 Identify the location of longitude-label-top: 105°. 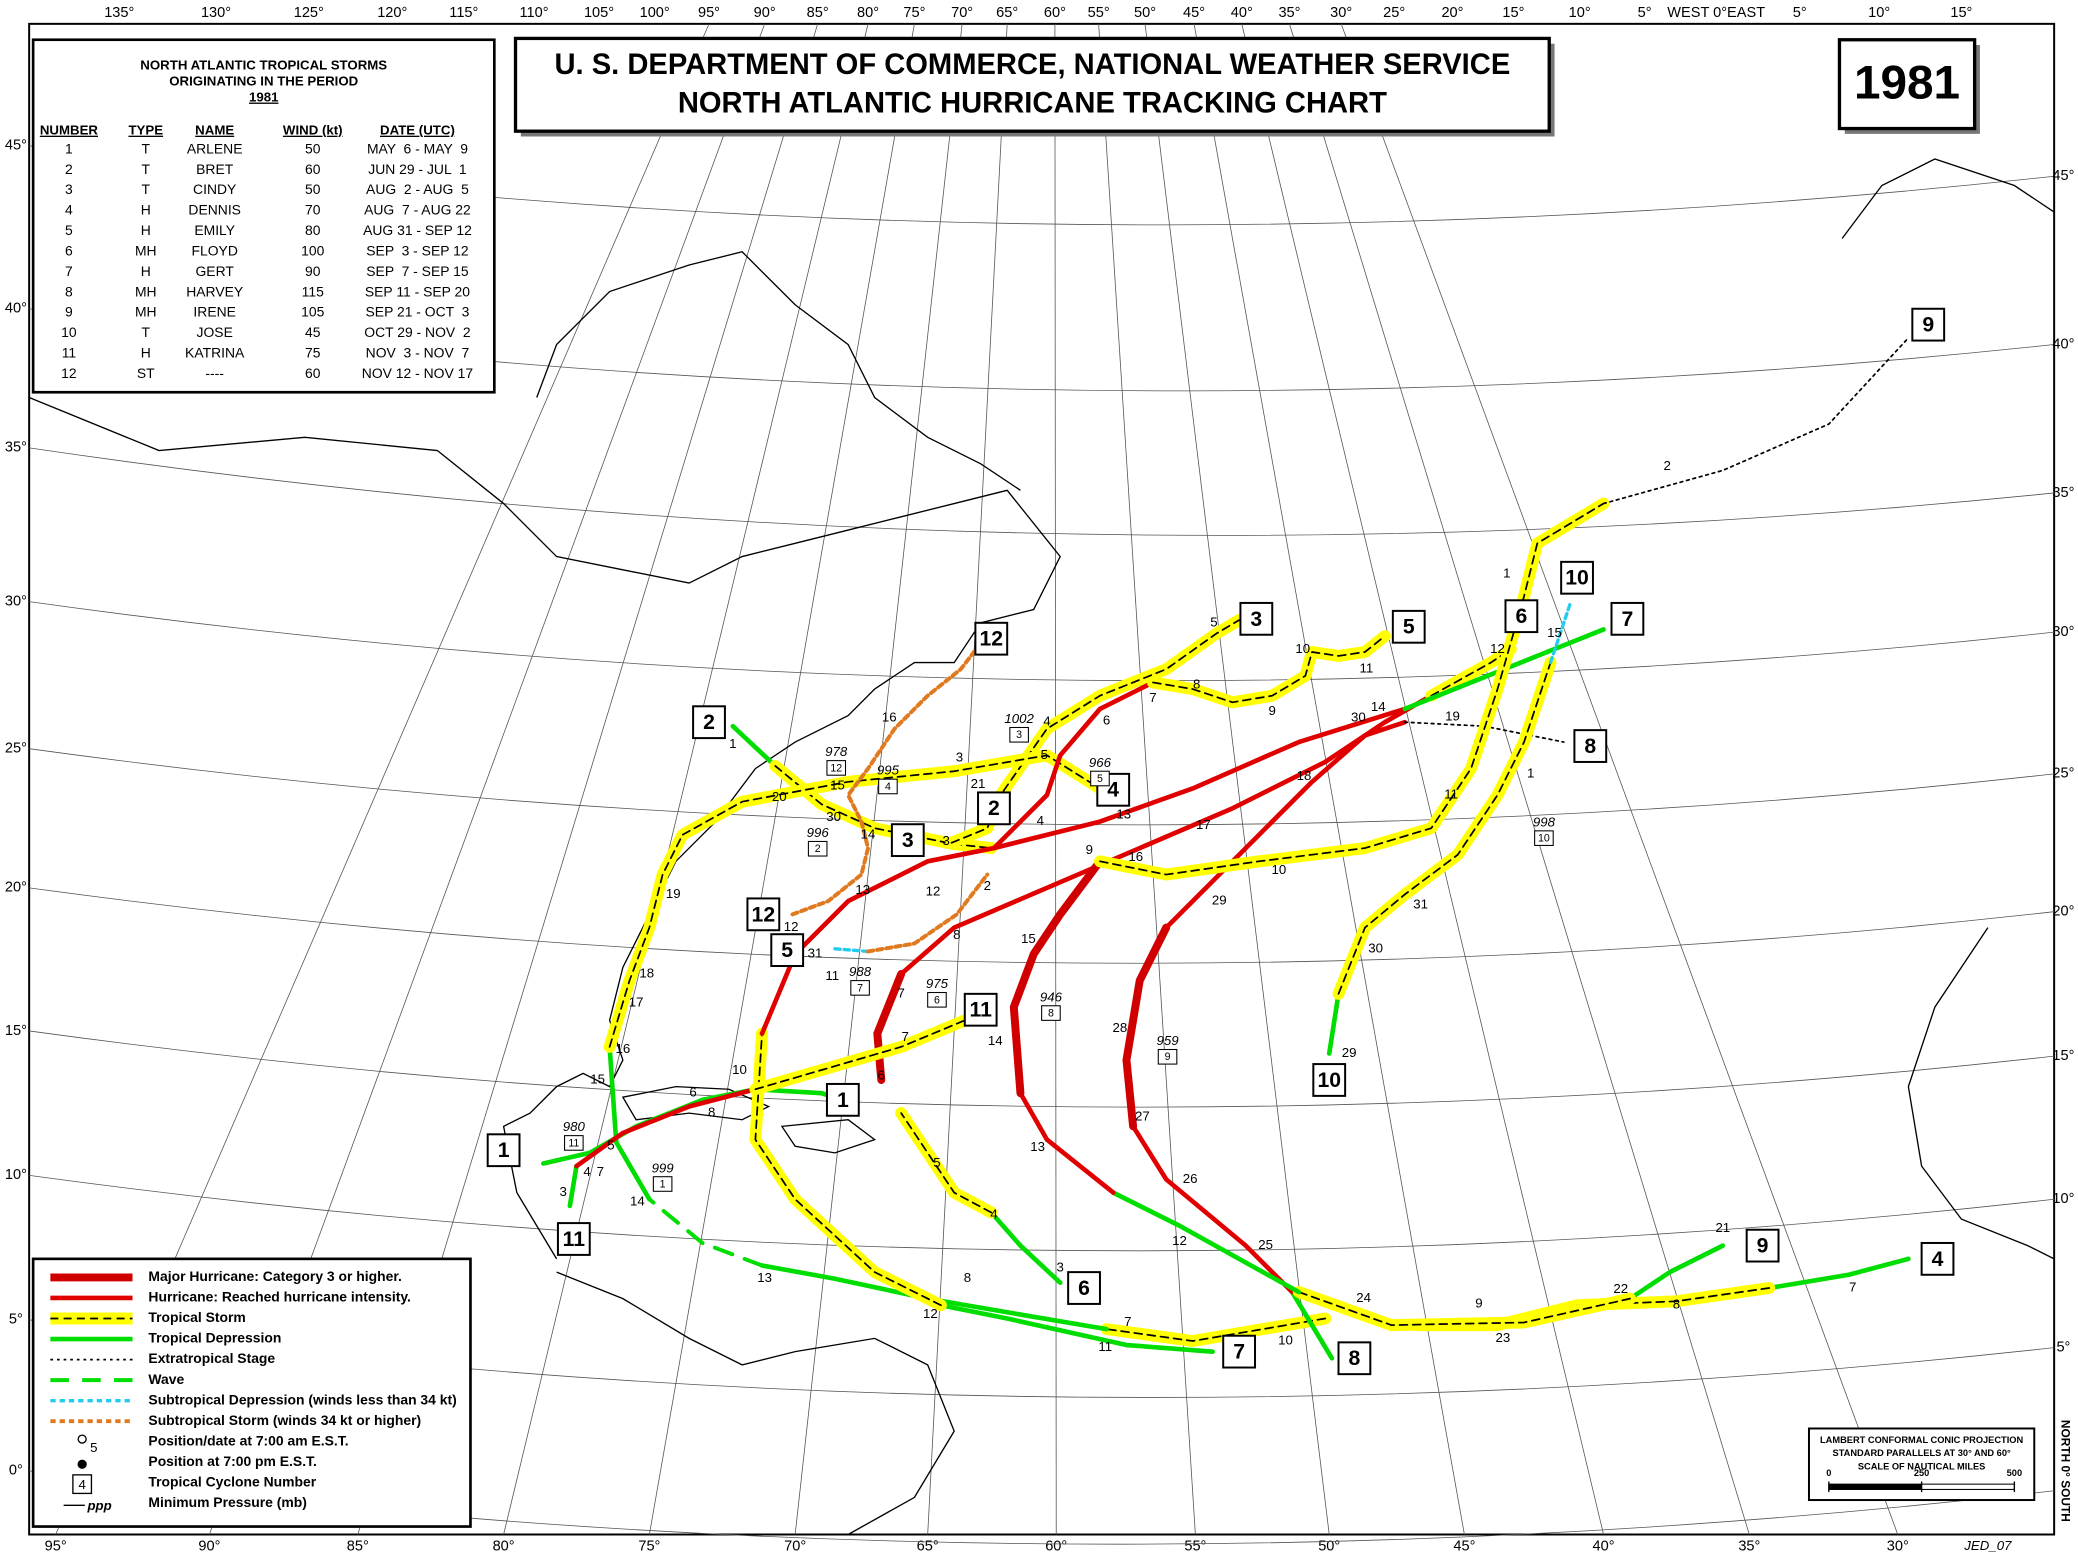
(599, 13).